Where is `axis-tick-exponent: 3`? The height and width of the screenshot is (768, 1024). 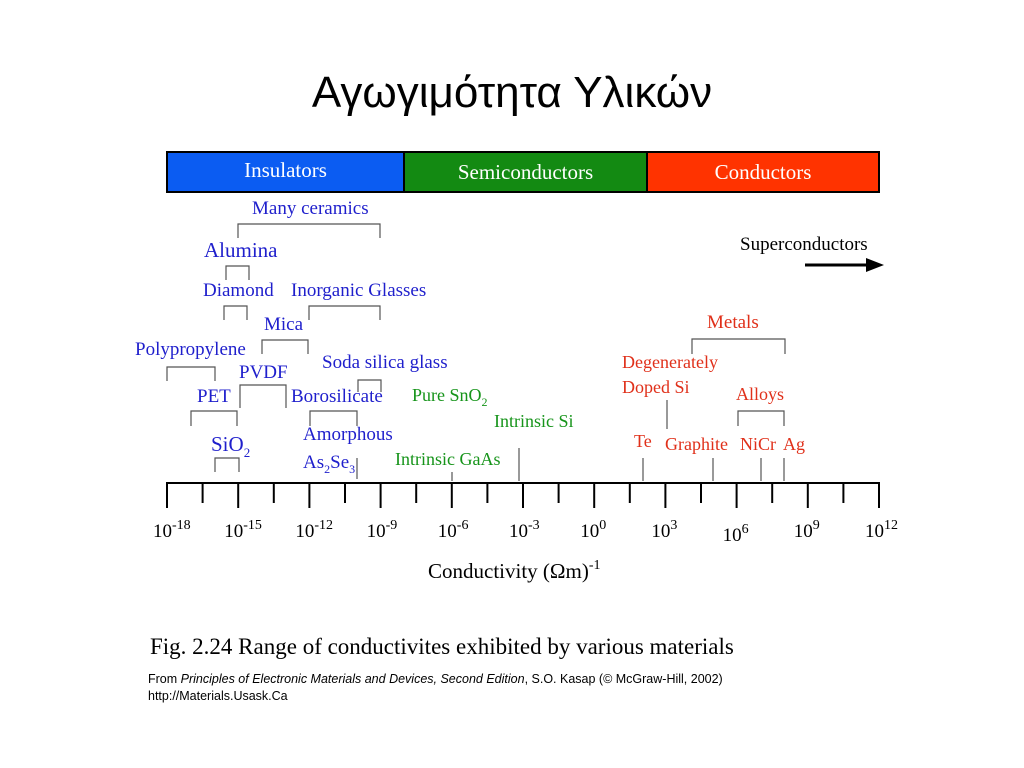 axis-tick-exponent: 3 is located at coordinates (673, 525).